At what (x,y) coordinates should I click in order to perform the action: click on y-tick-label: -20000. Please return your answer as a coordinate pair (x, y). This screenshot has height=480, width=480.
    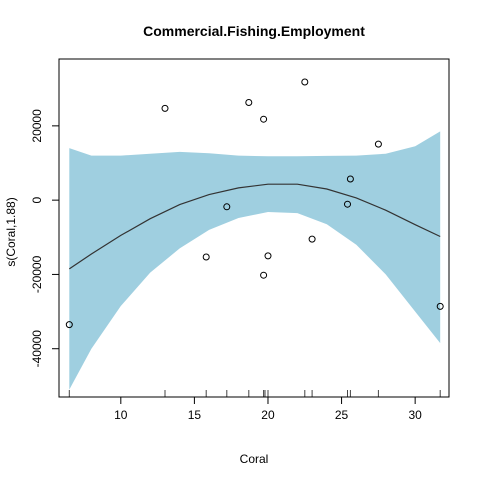
    Looking at the image, I should click on (37, 274).